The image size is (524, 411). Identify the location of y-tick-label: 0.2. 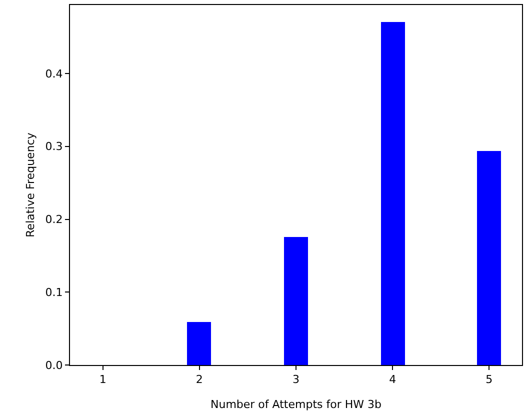
(54, 219).